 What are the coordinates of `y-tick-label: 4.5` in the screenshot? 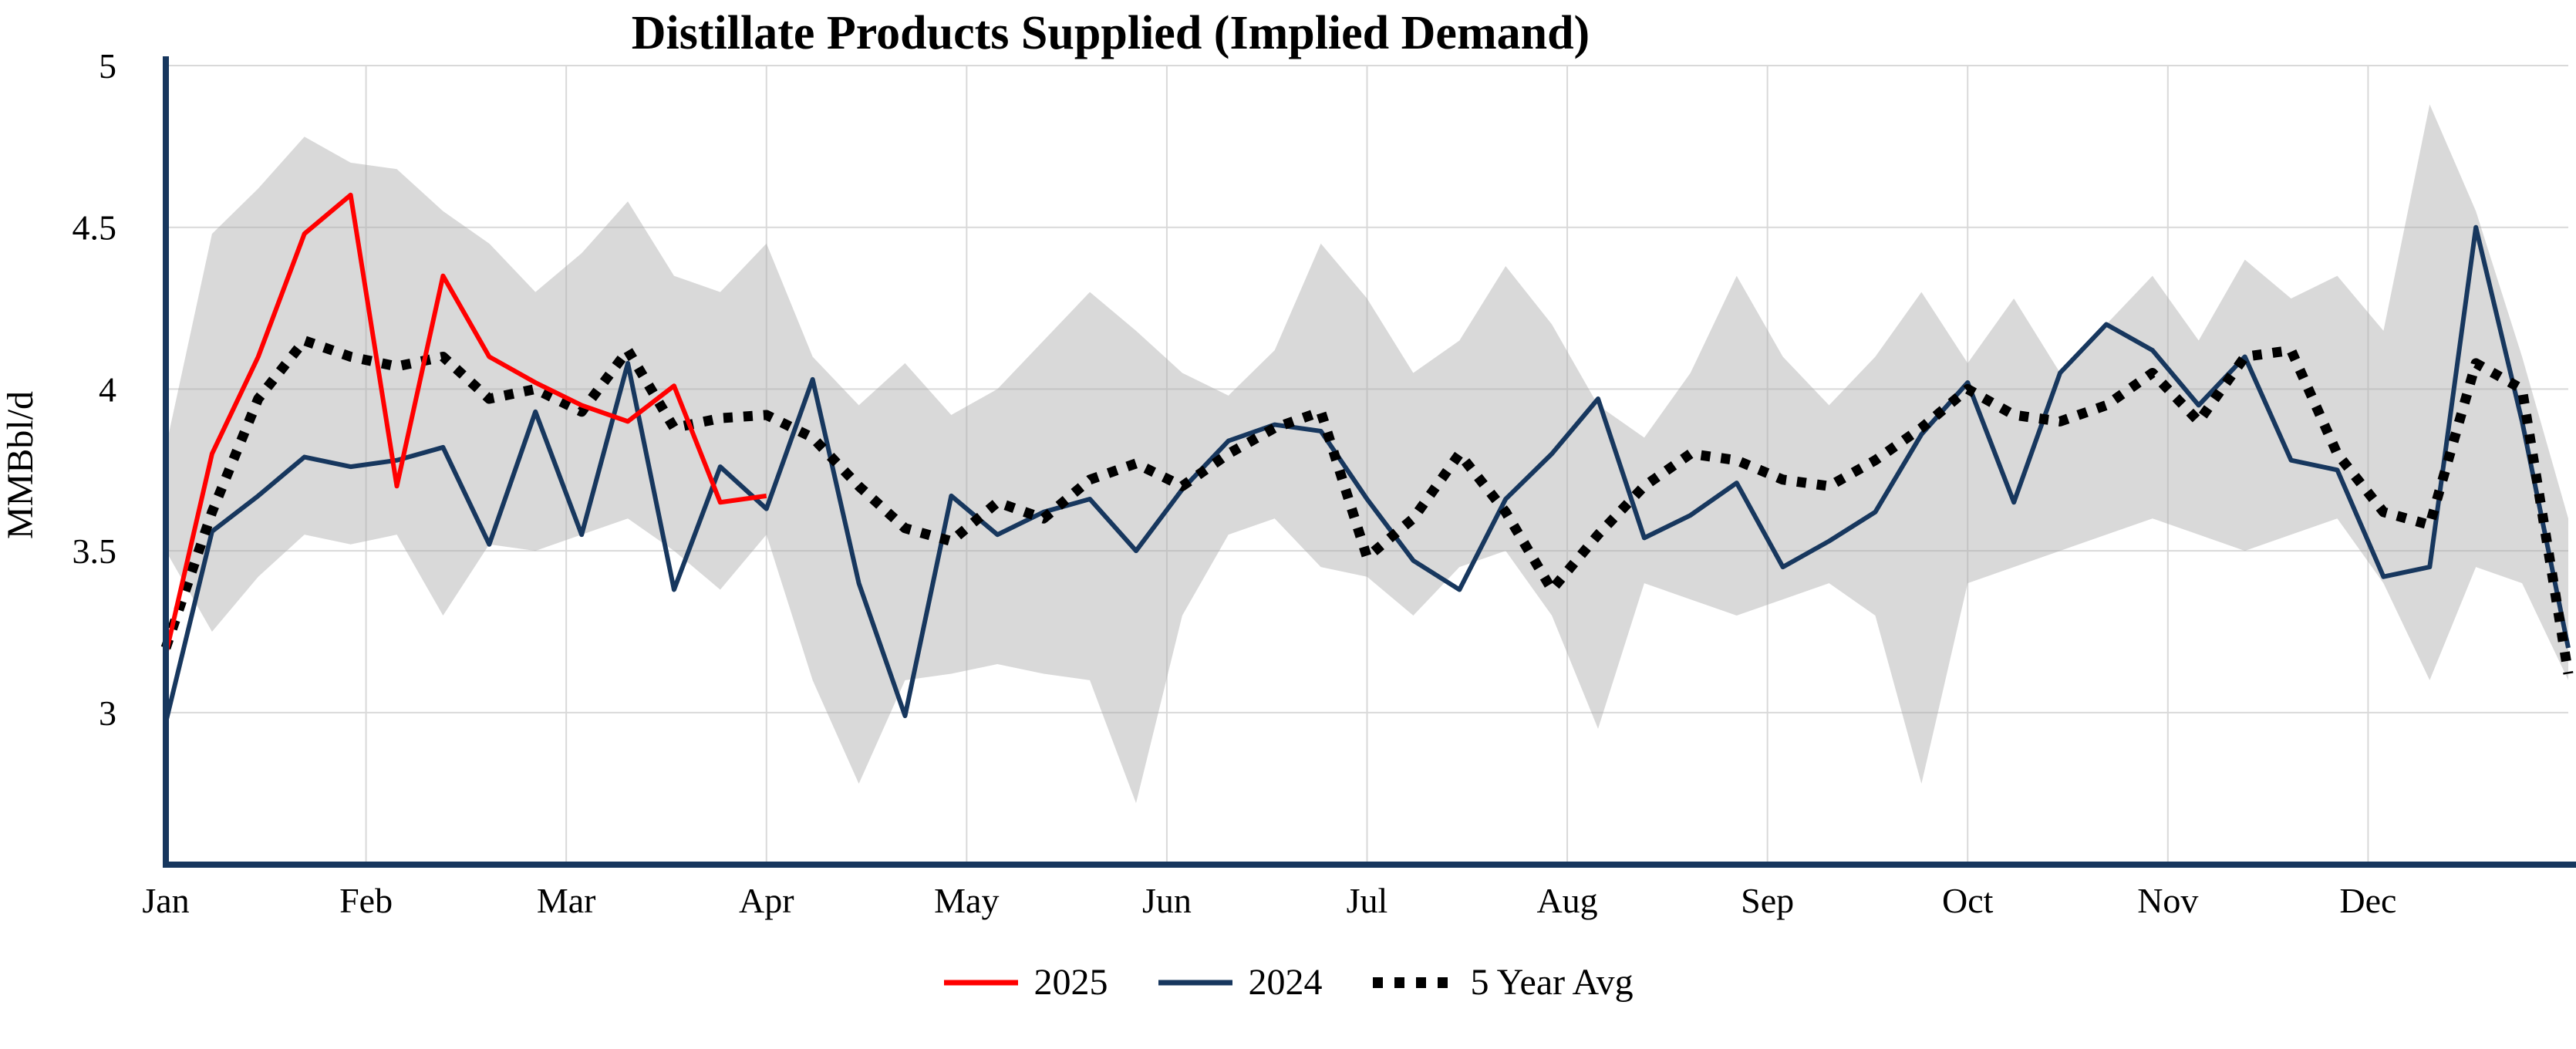 It's located at (94, 228).